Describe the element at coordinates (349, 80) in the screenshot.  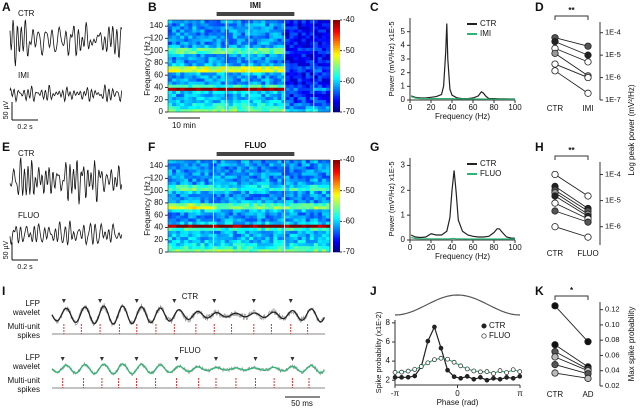
I see `colorbar-label: -60` at that location.